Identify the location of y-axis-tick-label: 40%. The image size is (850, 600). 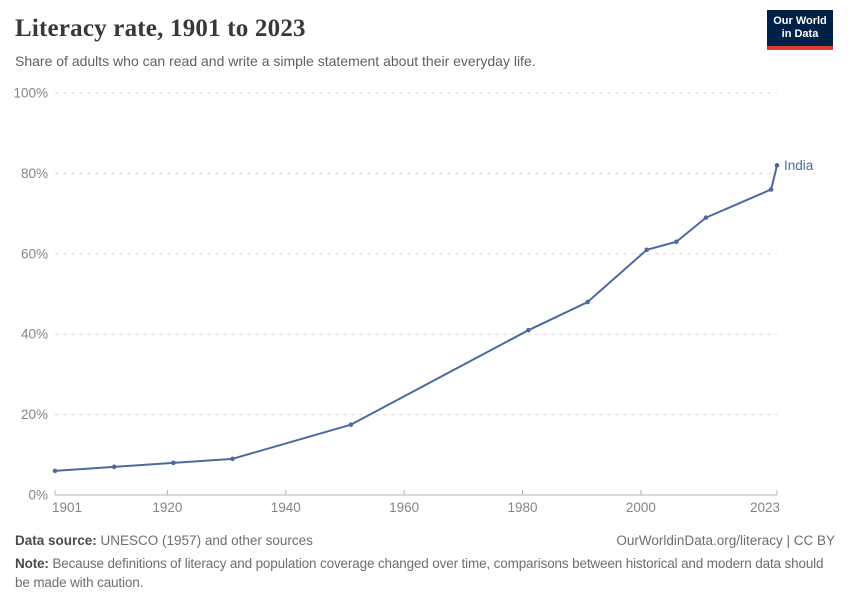
(34, 334).